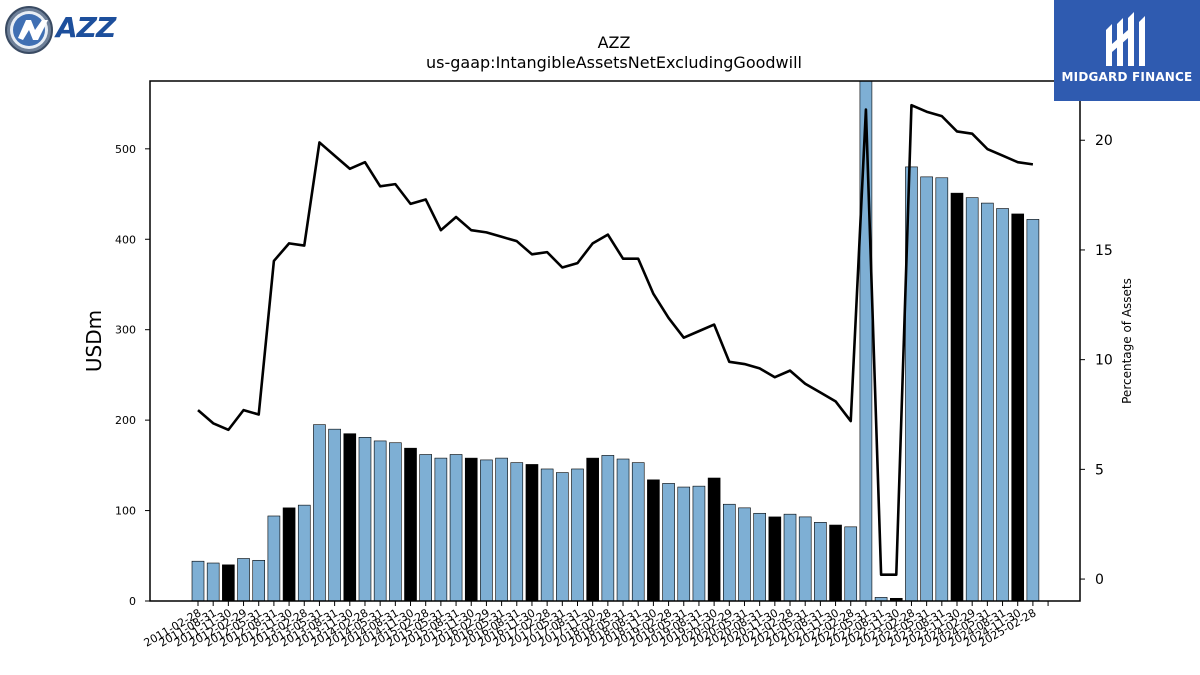 This screenshot has width=1200, height=675. Describe the element at coordinates (94, 341) in the screenshot. I see `y-axis-label: USDm` at that location.